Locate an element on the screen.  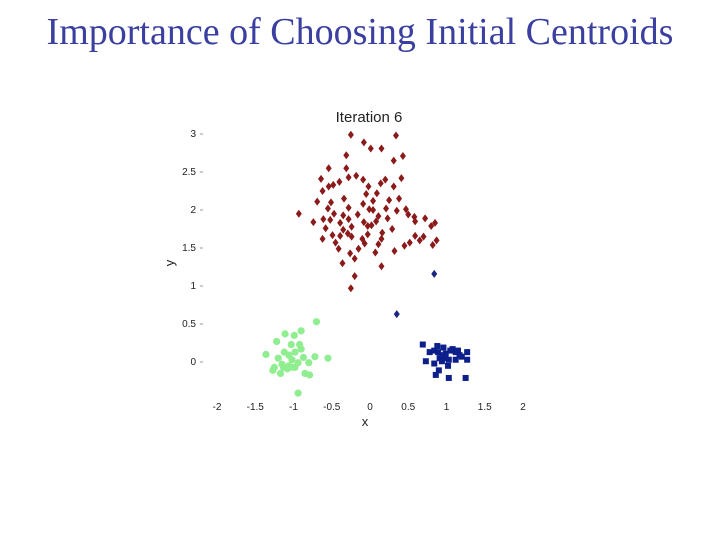
x-tick-label: 0 is located at coordinates (370, 407).